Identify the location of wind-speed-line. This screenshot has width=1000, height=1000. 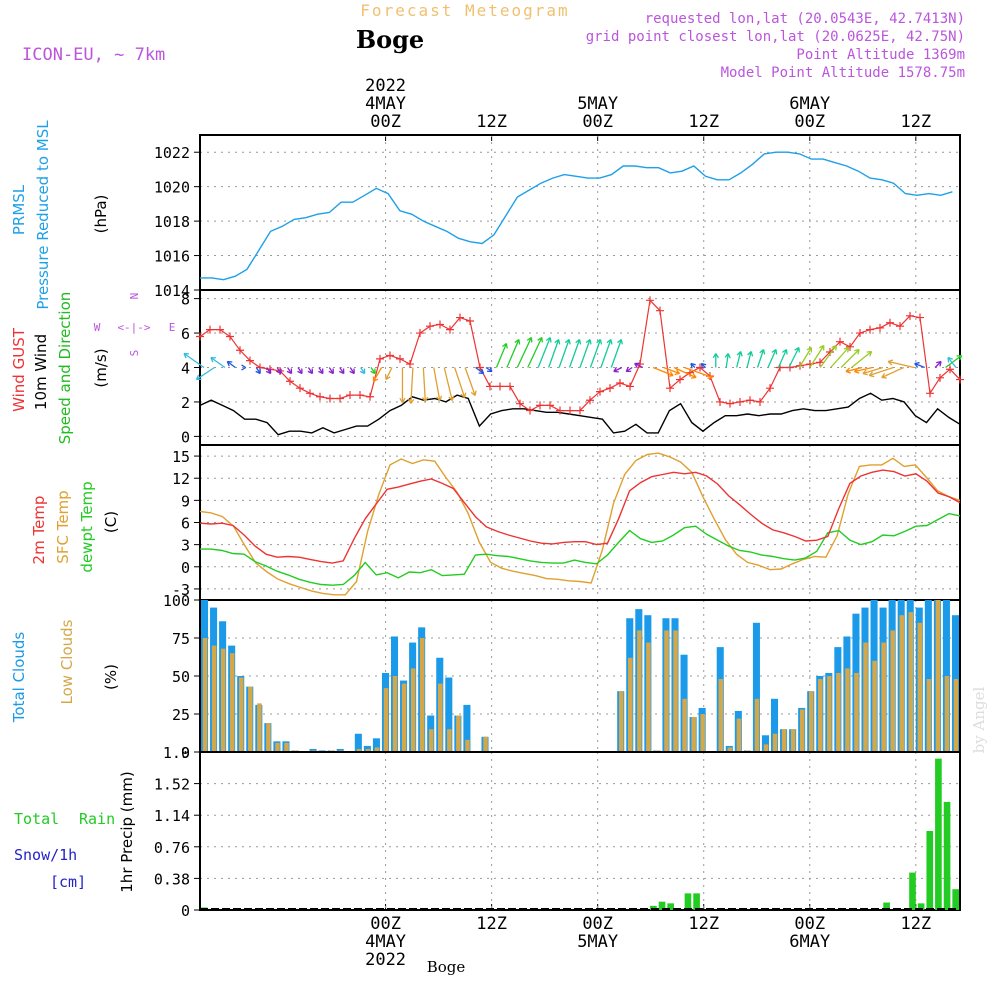
(580, 414).